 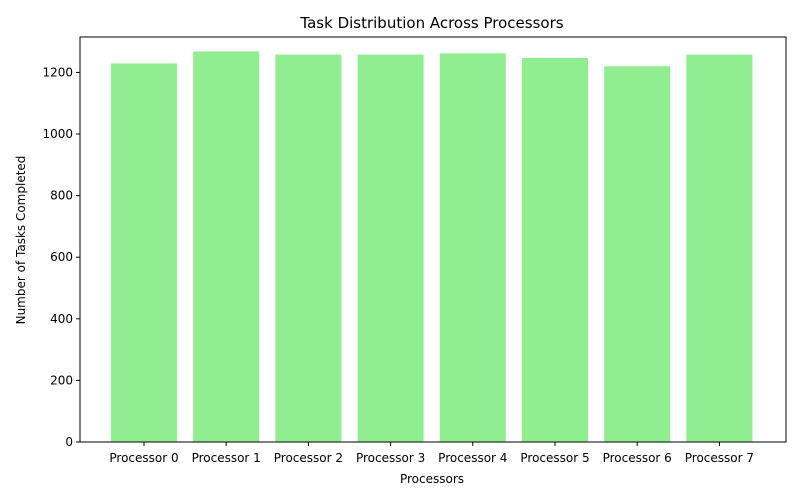 What do you see at coordinates (21, 240) in the screenshot?
I see `y-axis-label: Number of Tasks Completed` at bounding box center [21, 240].